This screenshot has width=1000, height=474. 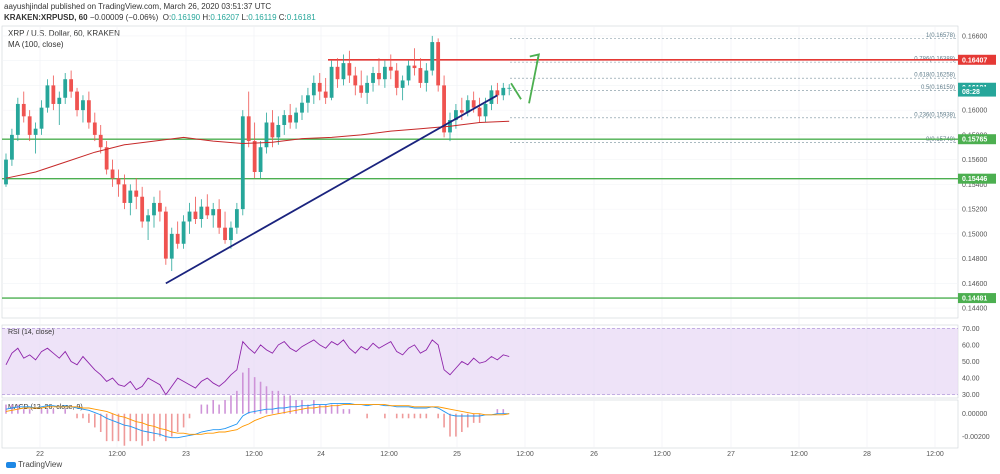 What do you see at coordinates (934, 76) in the screenshot?
I see `fib-level-label: 0.618(0.16258)` at bounding box center [934, 76].